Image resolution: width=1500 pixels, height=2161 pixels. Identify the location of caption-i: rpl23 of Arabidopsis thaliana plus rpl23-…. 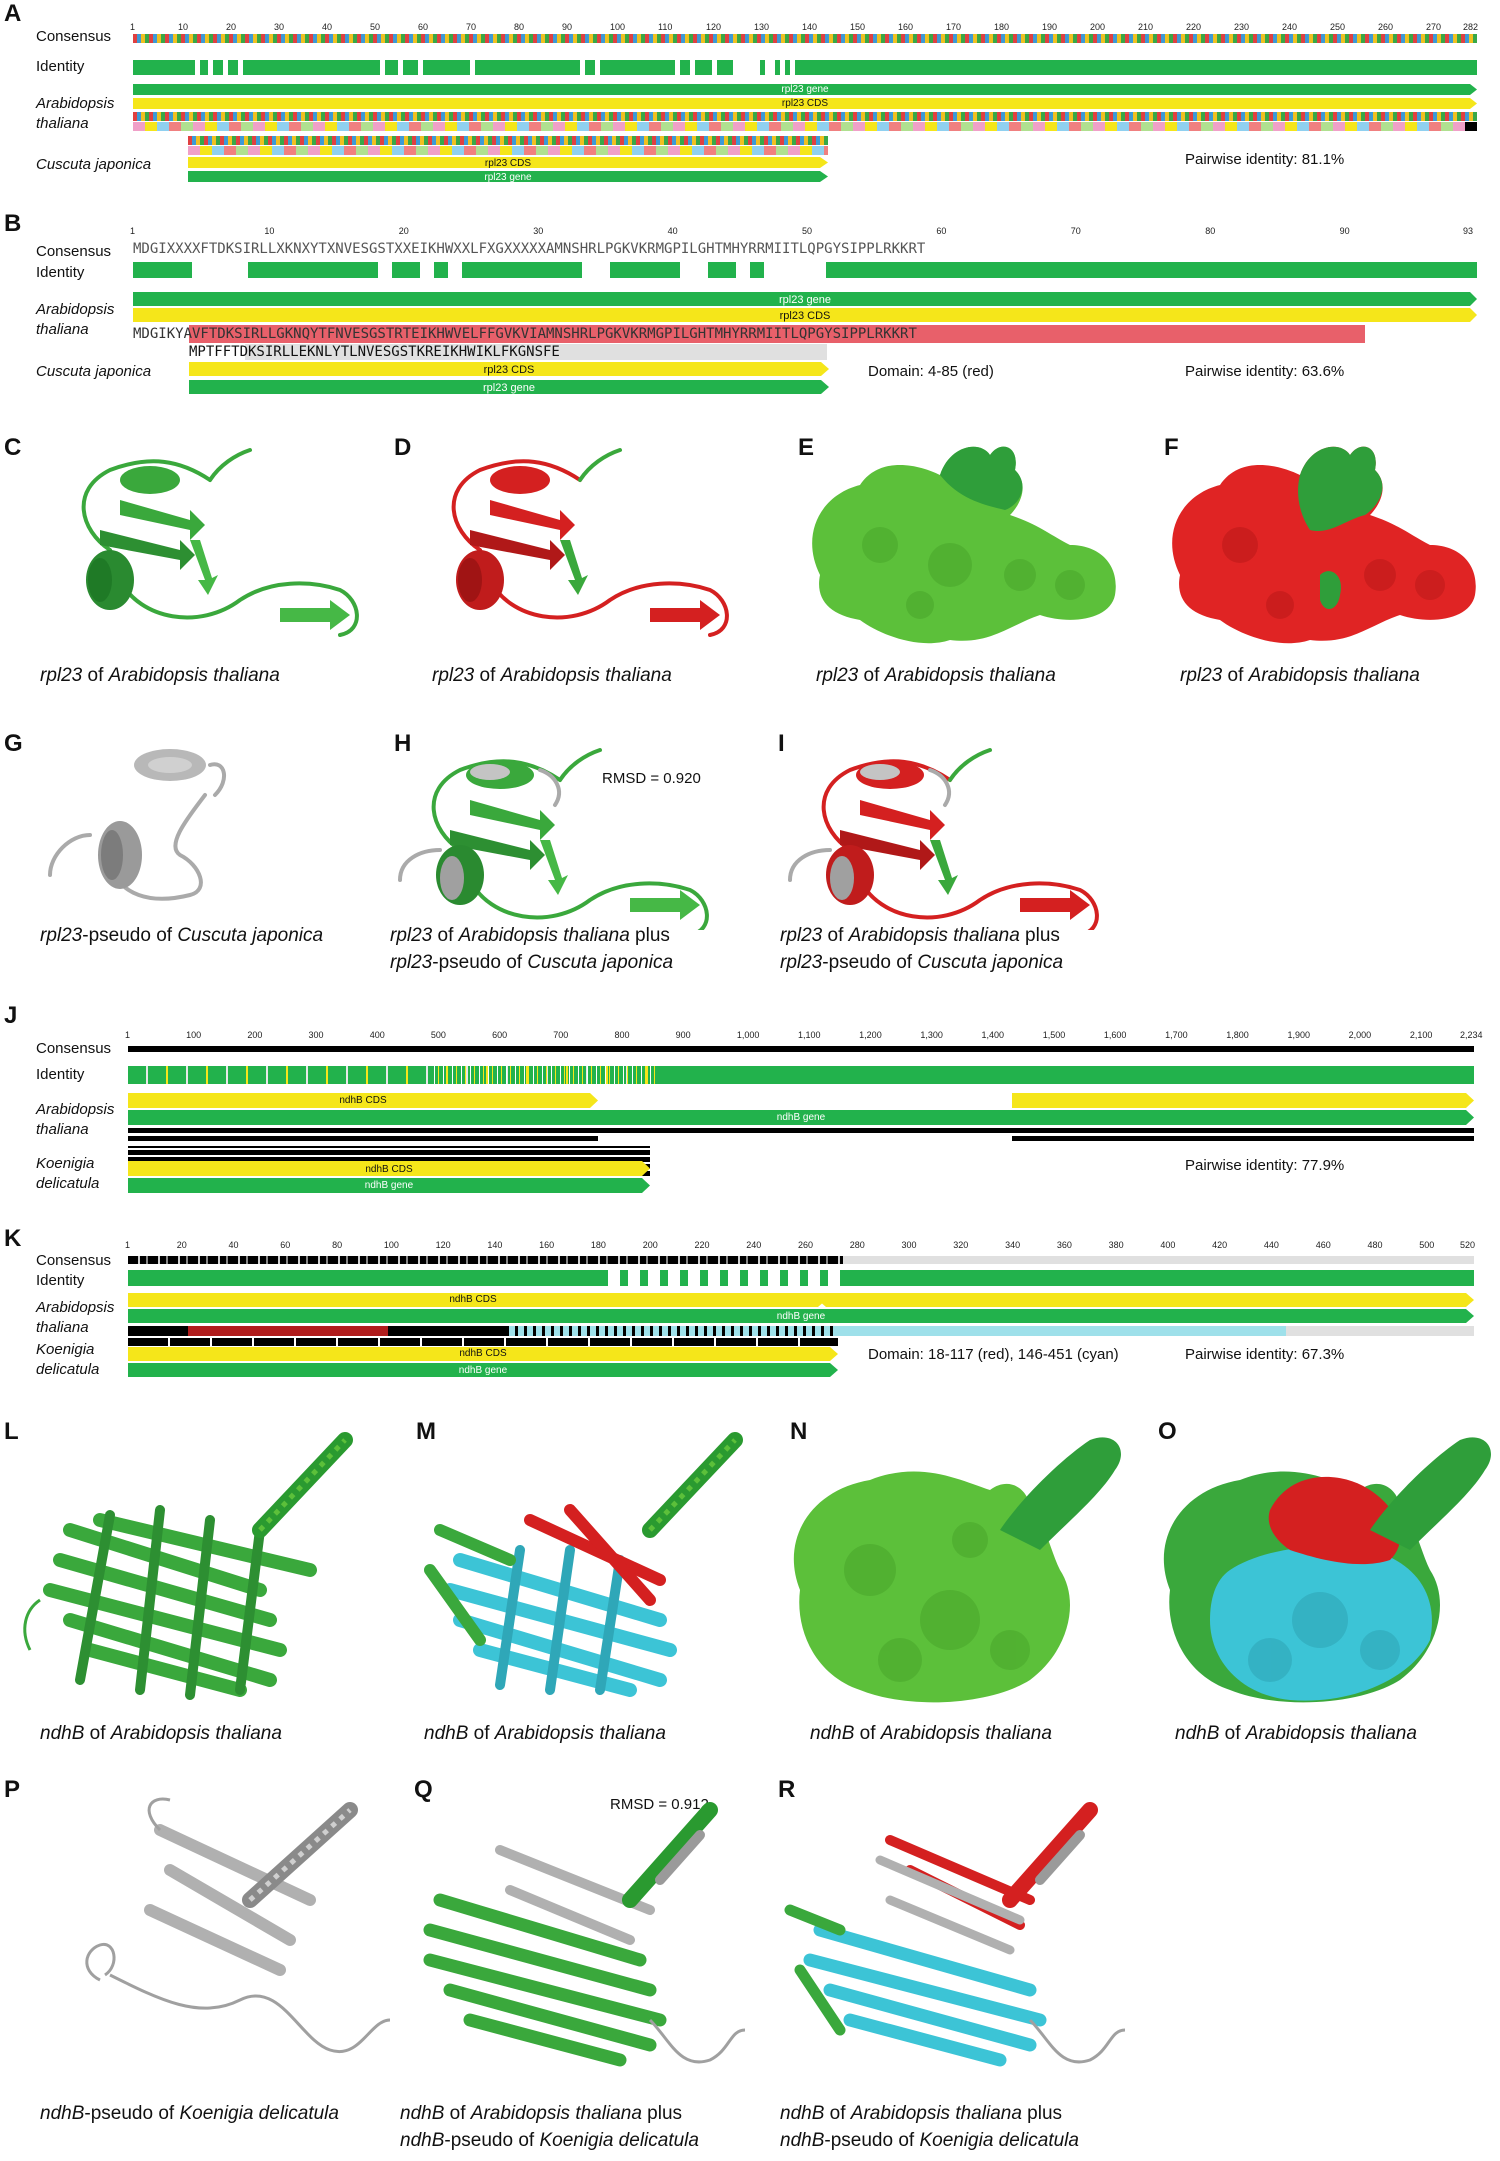
(922, 949).